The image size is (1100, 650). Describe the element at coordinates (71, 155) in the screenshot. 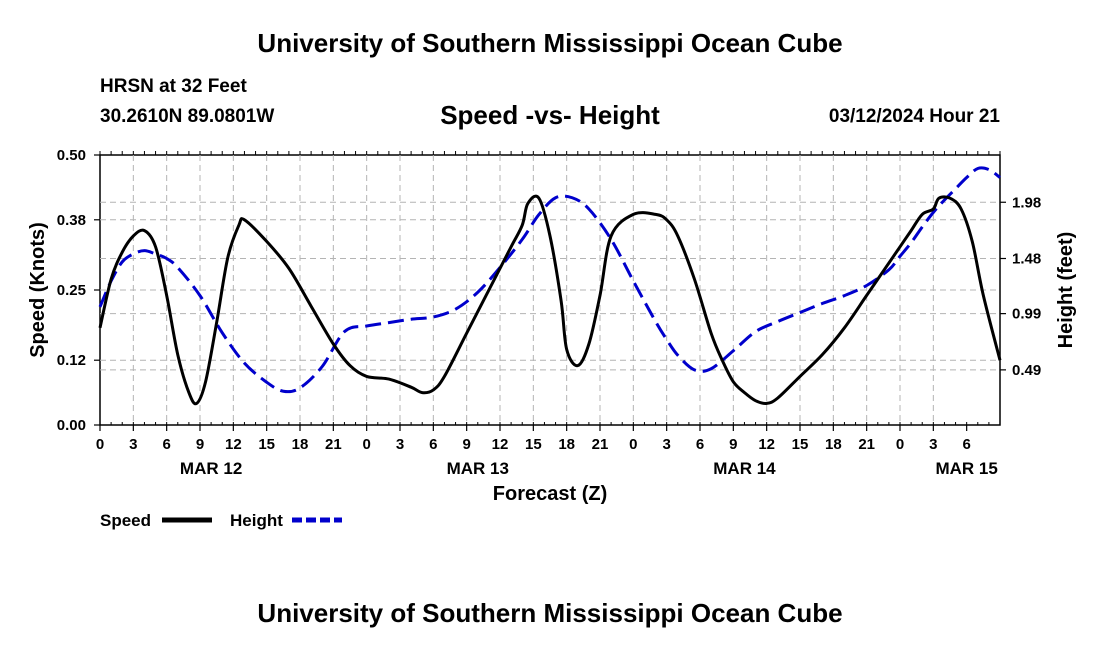

I see `y-left-tick-label: 0.50` at that location.